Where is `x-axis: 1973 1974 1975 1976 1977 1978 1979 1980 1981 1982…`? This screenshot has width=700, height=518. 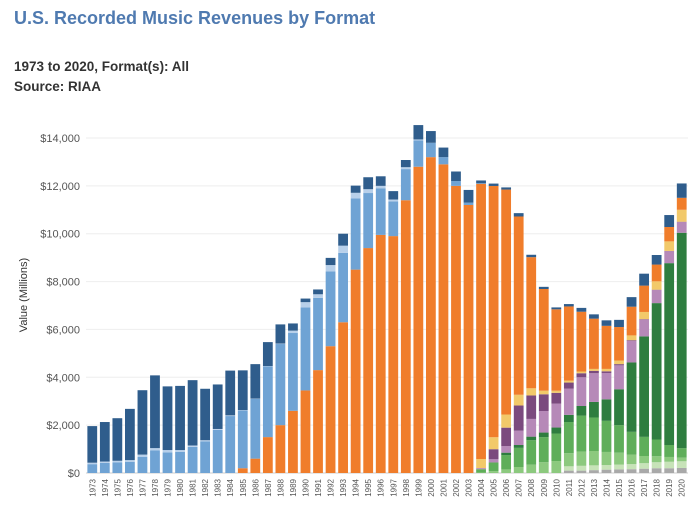 x-axis: 1973 1974 1975 1976 1977 1978 1979 1980 1981 1982… is located at coordinates (387, 487).